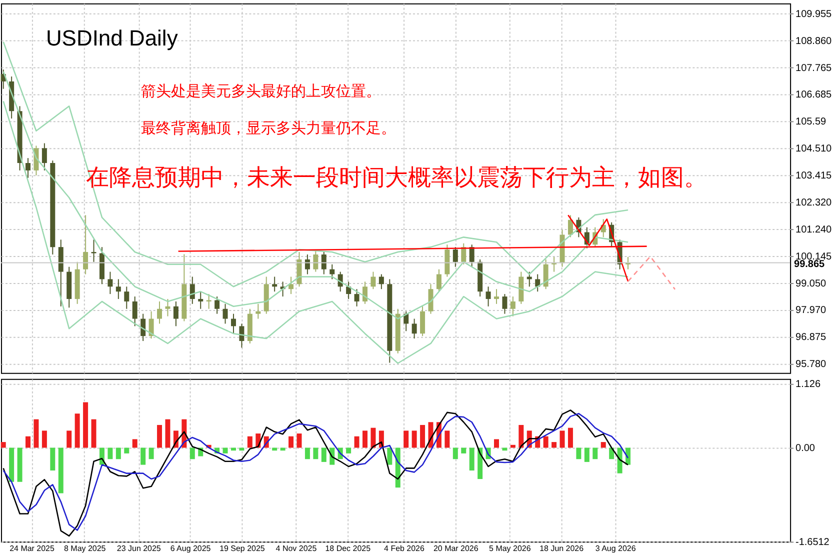  Describe the element at coordinates (811, 364) in the screenshot. I see `y-tick-label: 95.780` at that location.